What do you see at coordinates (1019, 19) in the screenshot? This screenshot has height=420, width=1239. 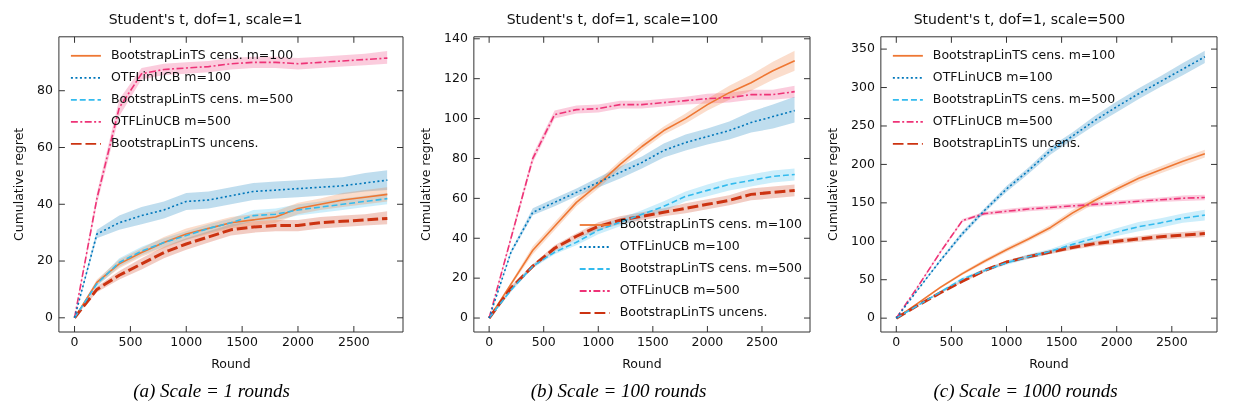 I see `chart-title: Student's t, dof=1, scale=500` at bounding box center [1019, 19].